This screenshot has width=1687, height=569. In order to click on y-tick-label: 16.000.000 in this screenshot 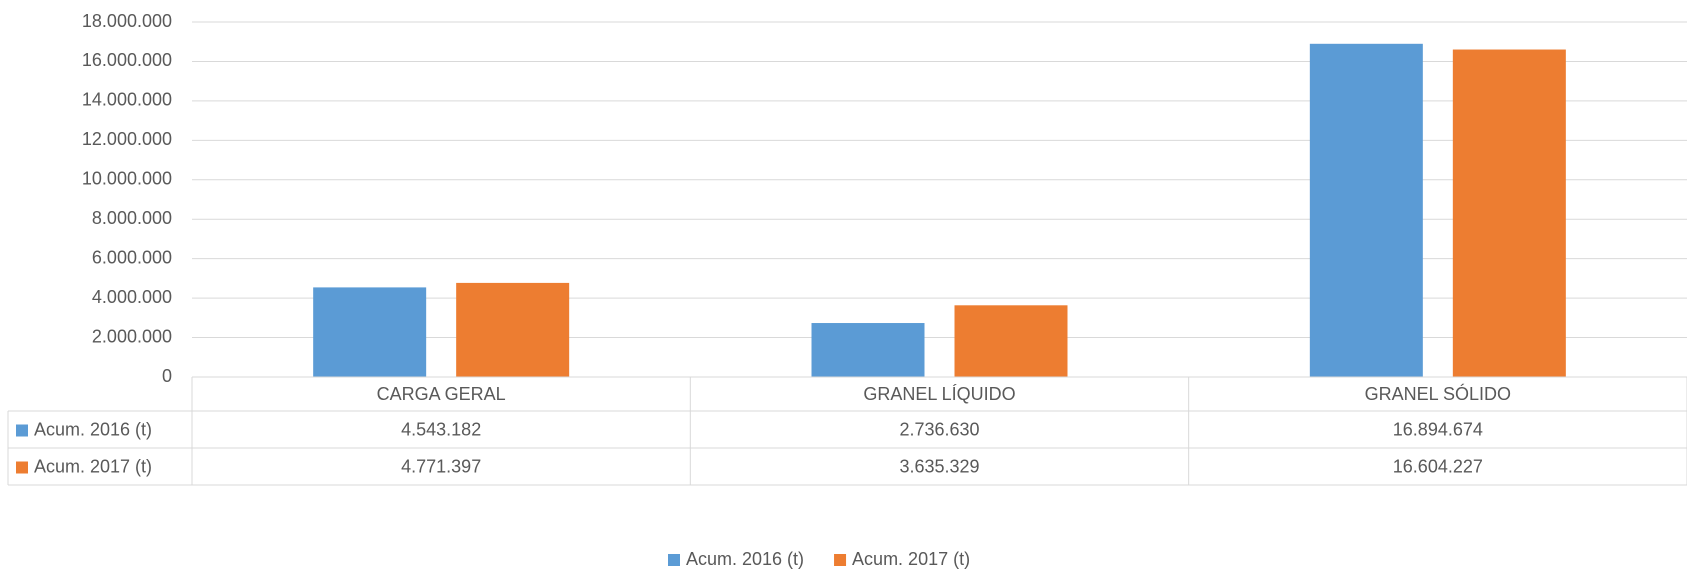, I will do `click(127, 60)`.